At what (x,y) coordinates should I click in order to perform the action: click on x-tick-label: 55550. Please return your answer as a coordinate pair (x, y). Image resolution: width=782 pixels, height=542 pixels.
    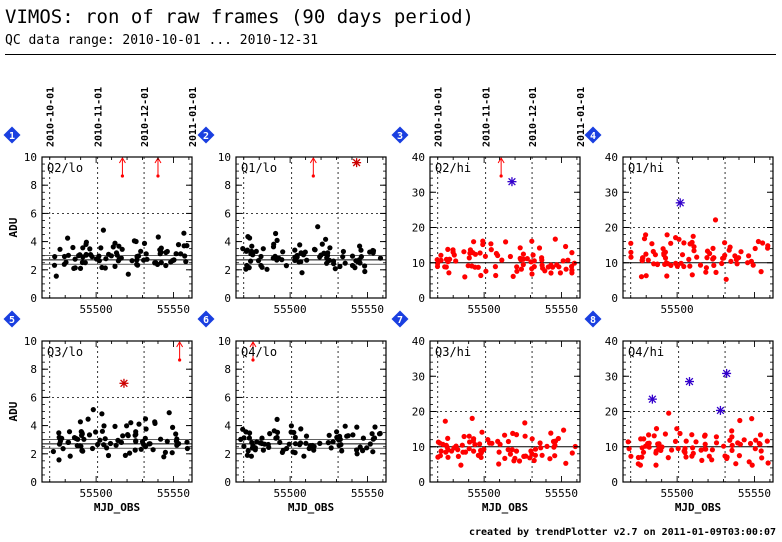
    Looking at the image, I should click on (561, 309).